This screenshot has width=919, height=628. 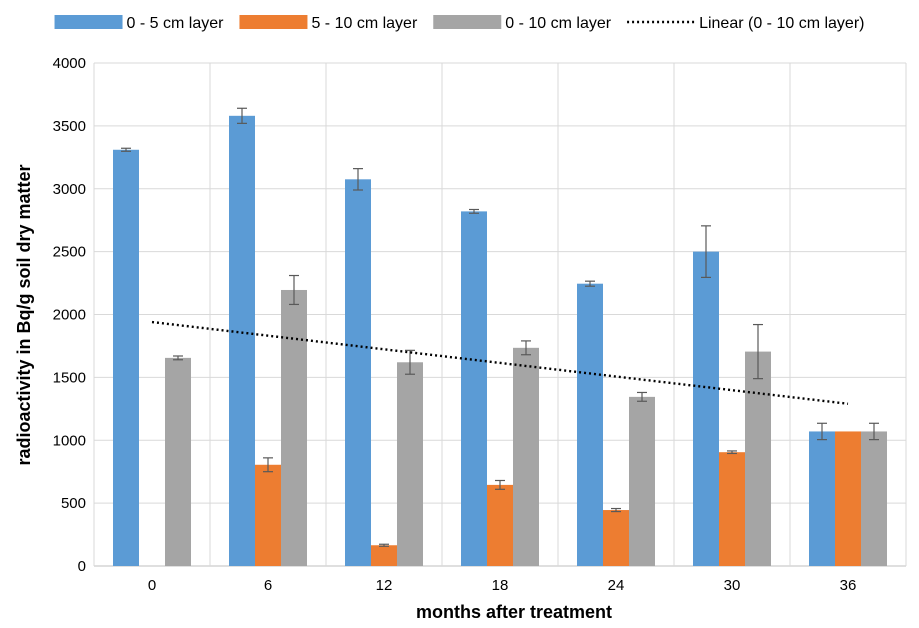 What do you see at coordinates (69, 252) in the screenshot?
I see `y-tick-label: 2500` at bounding box center [69, 252].